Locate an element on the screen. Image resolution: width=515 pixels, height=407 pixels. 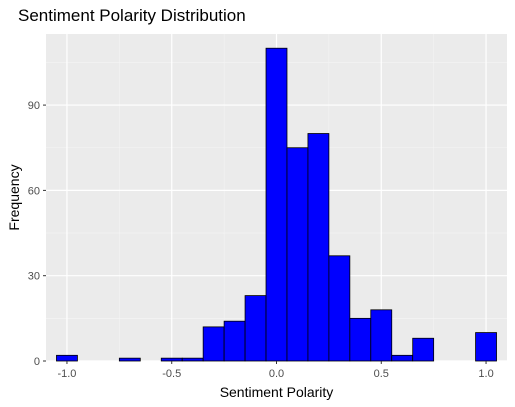
x-tick-label: 1.0 is located at coordinates (485, 374).